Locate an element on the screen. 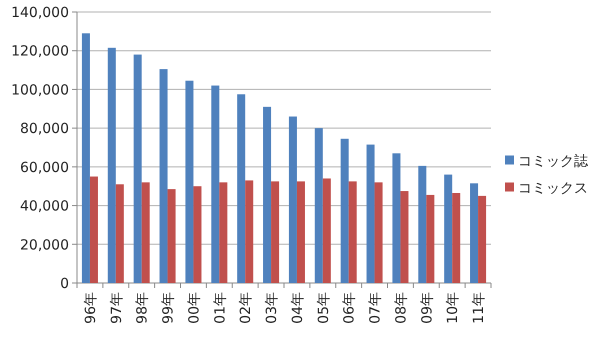 The image size is (598, 339). y-tick-label: 20,000 is located at coordinates (44, 245).